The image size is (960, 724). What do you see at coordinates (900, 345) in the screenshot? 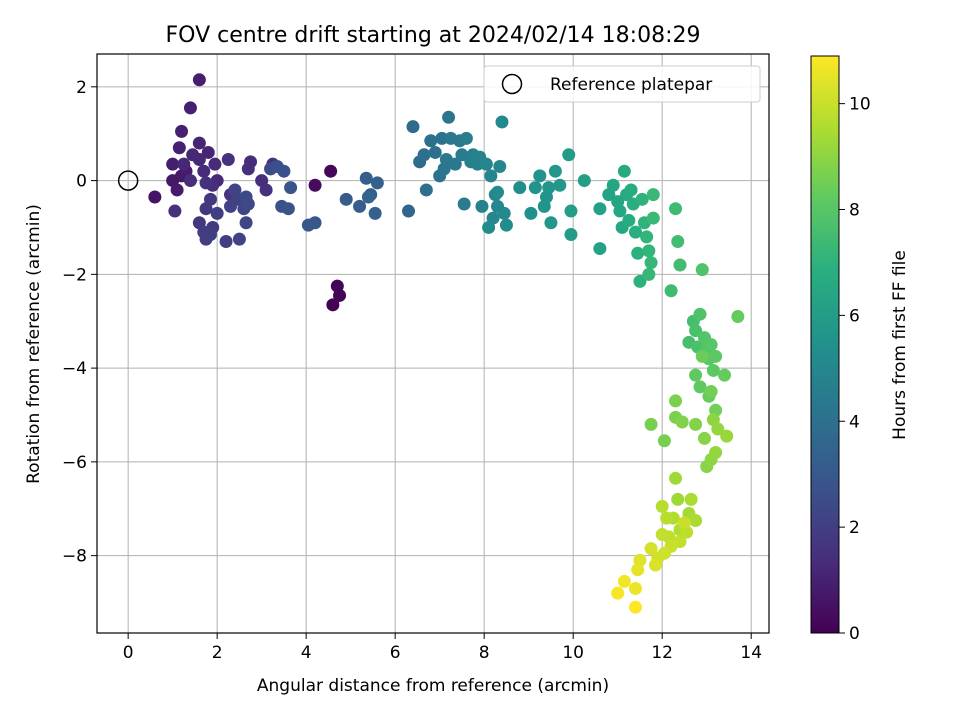
I see `colorbar-label: Hours from first FF file` at bounding box center [900, 345].